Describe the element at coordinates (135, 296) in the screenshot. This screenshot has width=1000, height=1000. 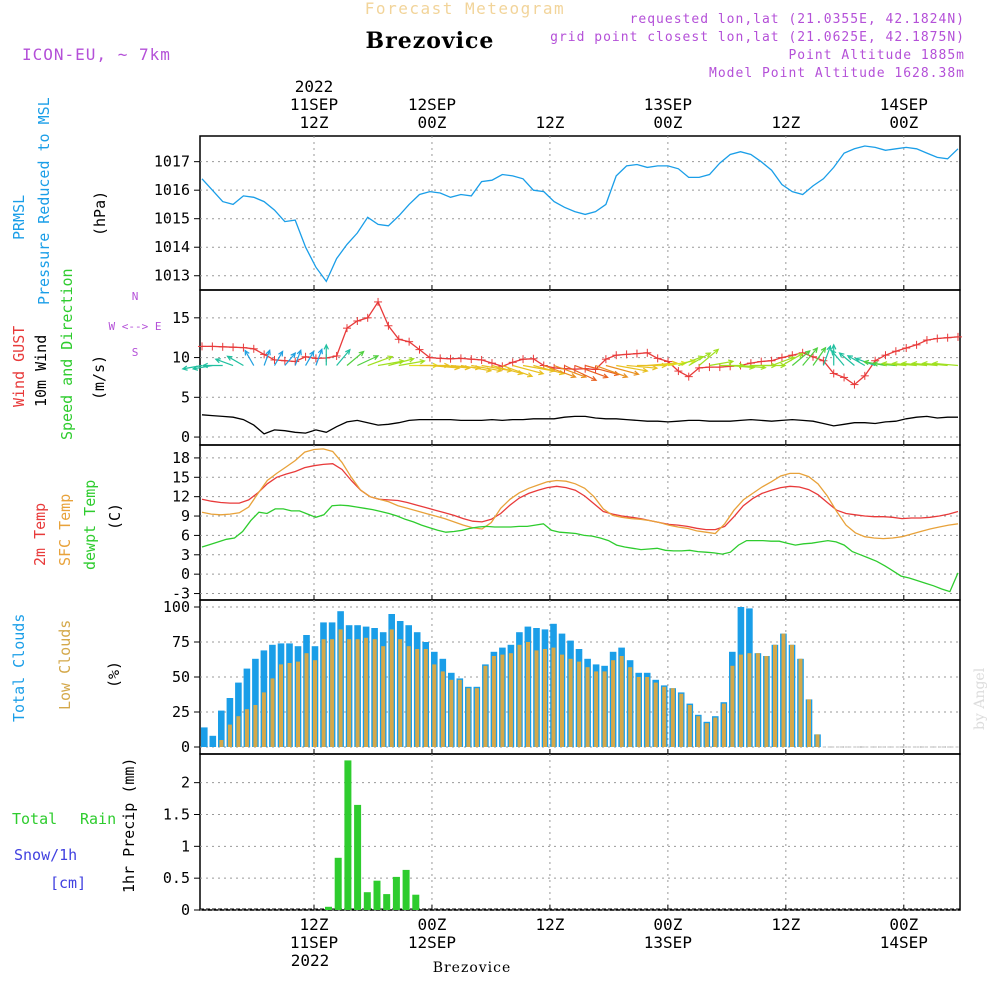
I see `compass-north: N` at that location.